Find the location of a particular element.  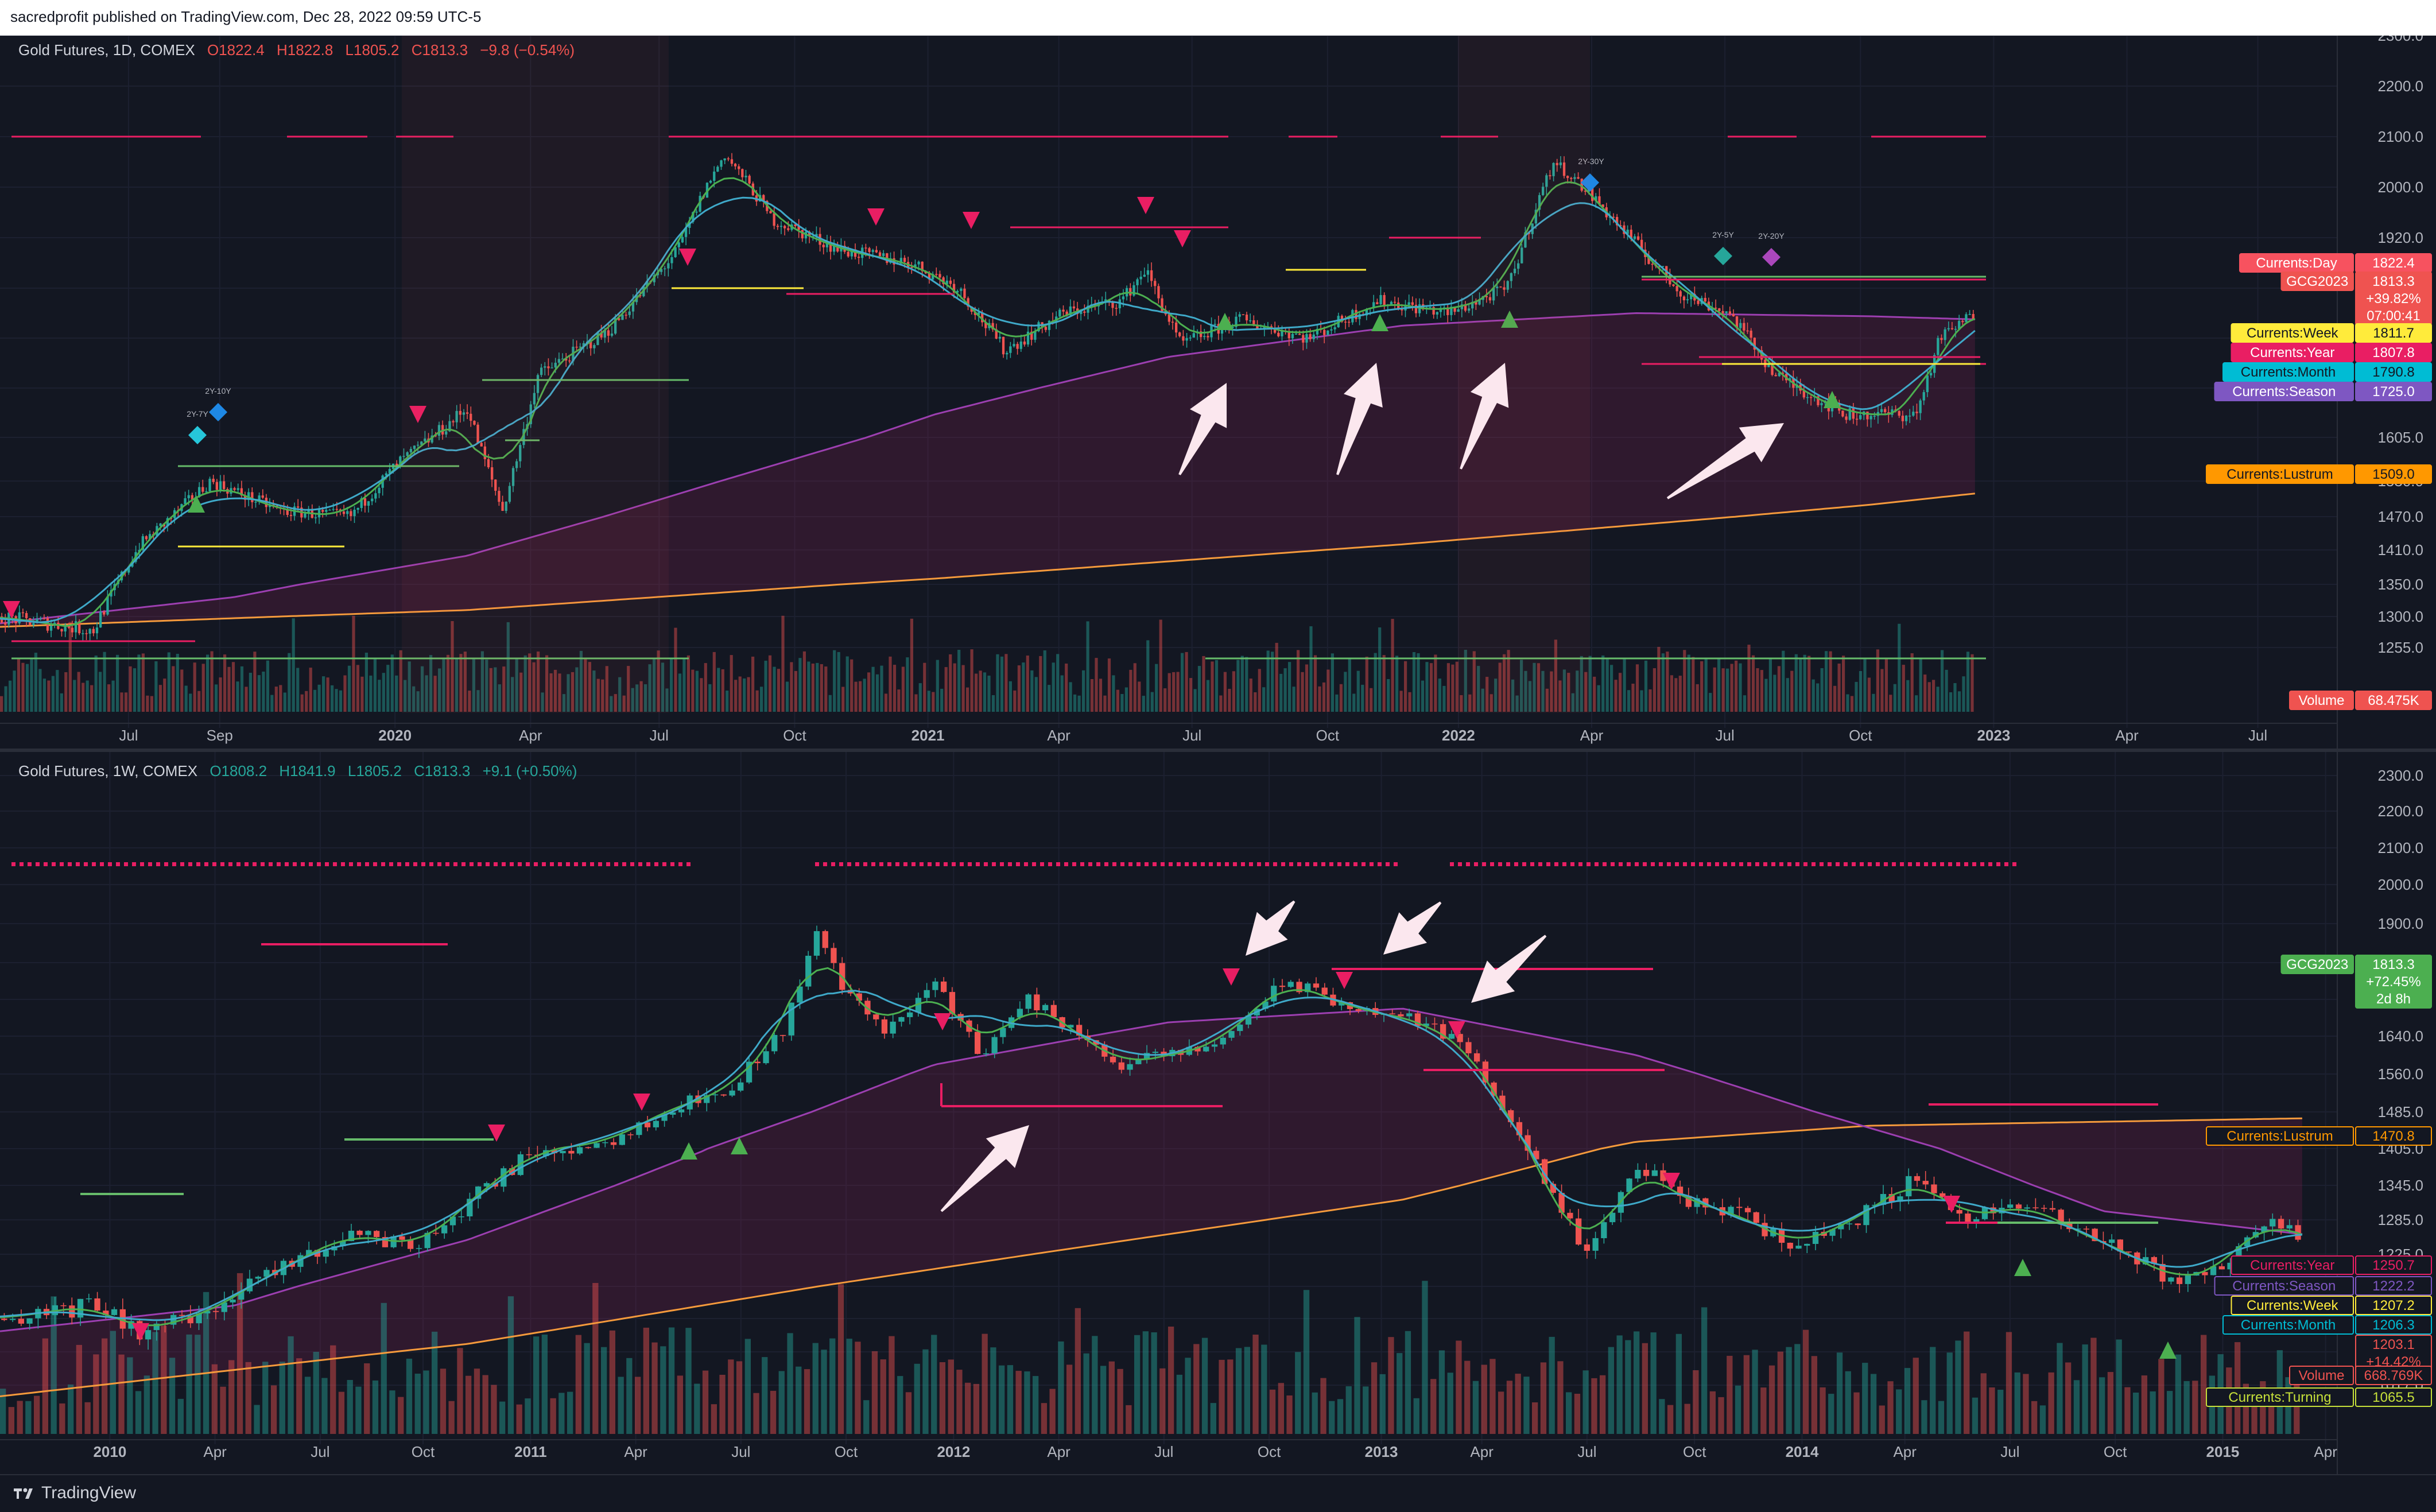

buy-signal-marker is located at coordinates (1832, 399).